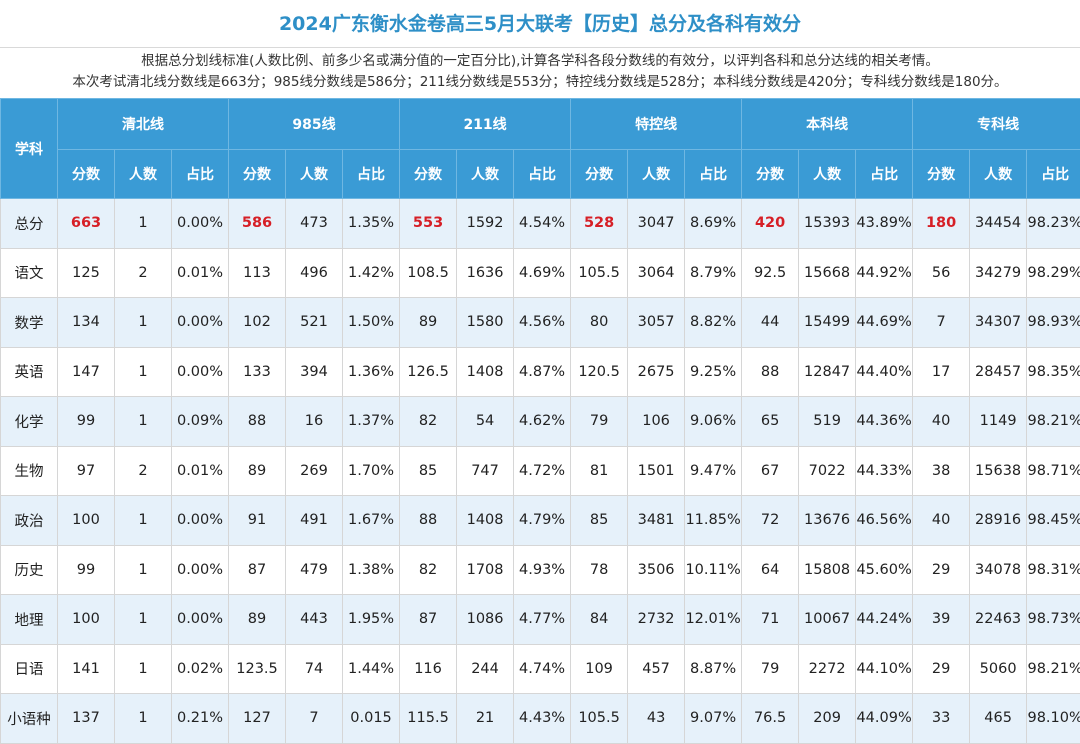  What do you see at coordinates (1053, 620) in the screenshot?
I see `cell-zhuanke-ratio: 98.73%` at bounding box center [1053, 620].